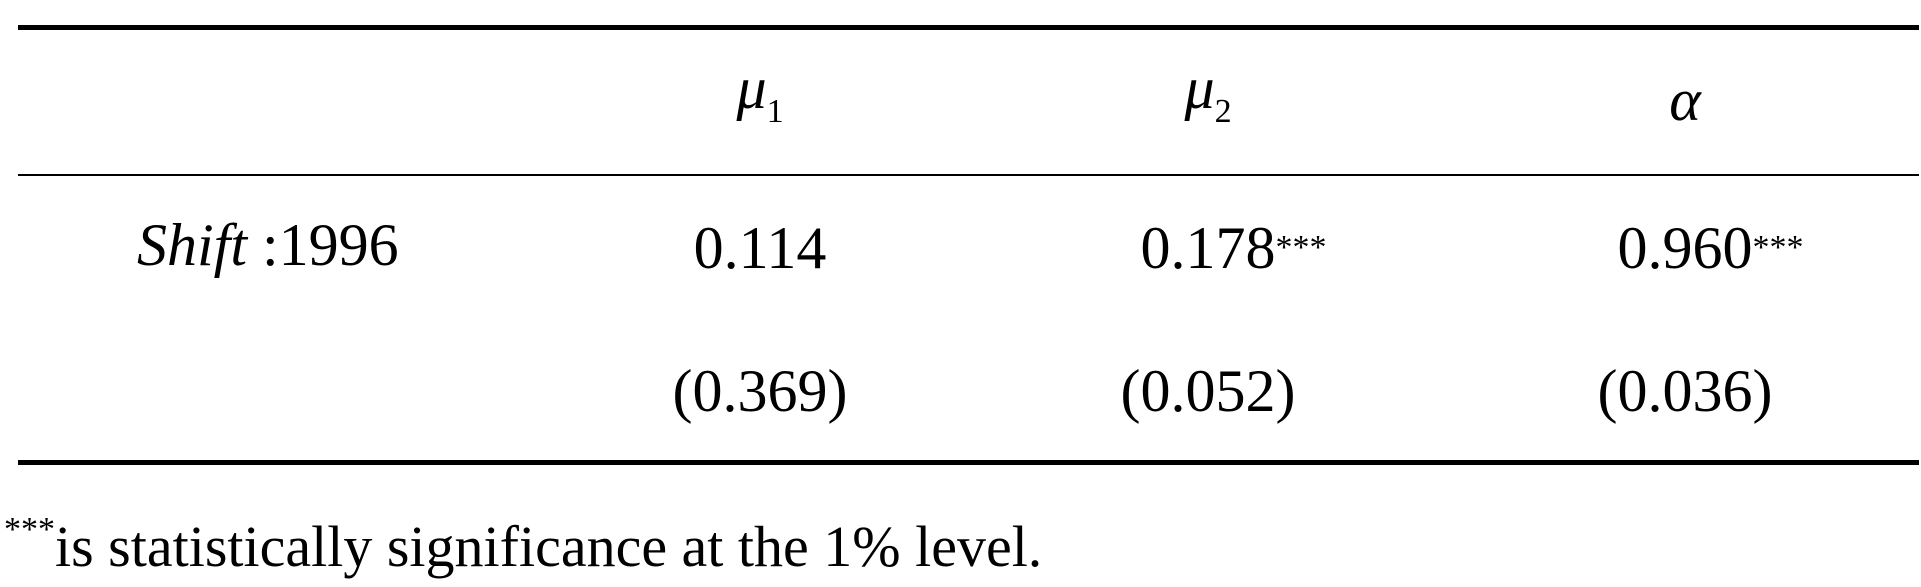 This screenshot has height=587, width=1921. I want to click on value: (0.036), so click(1685, 391).